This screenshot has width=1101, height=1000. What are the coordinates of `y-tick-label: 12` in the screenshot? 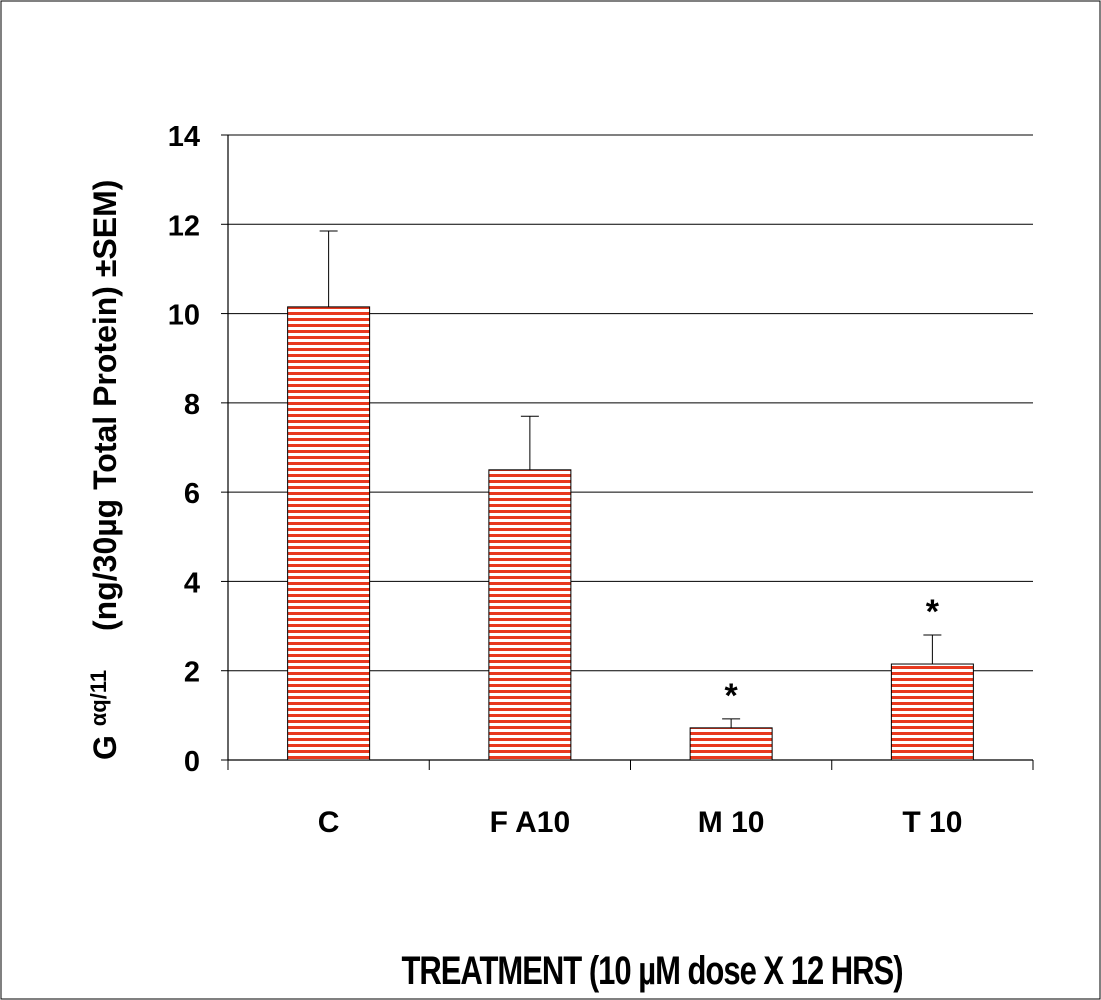 It's located at (184, 226).